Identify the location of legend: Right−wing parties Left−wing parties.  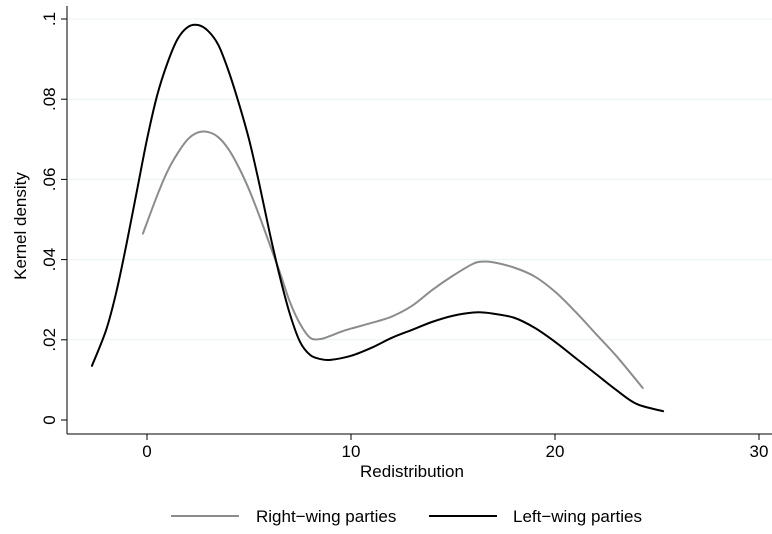
(406, 516).